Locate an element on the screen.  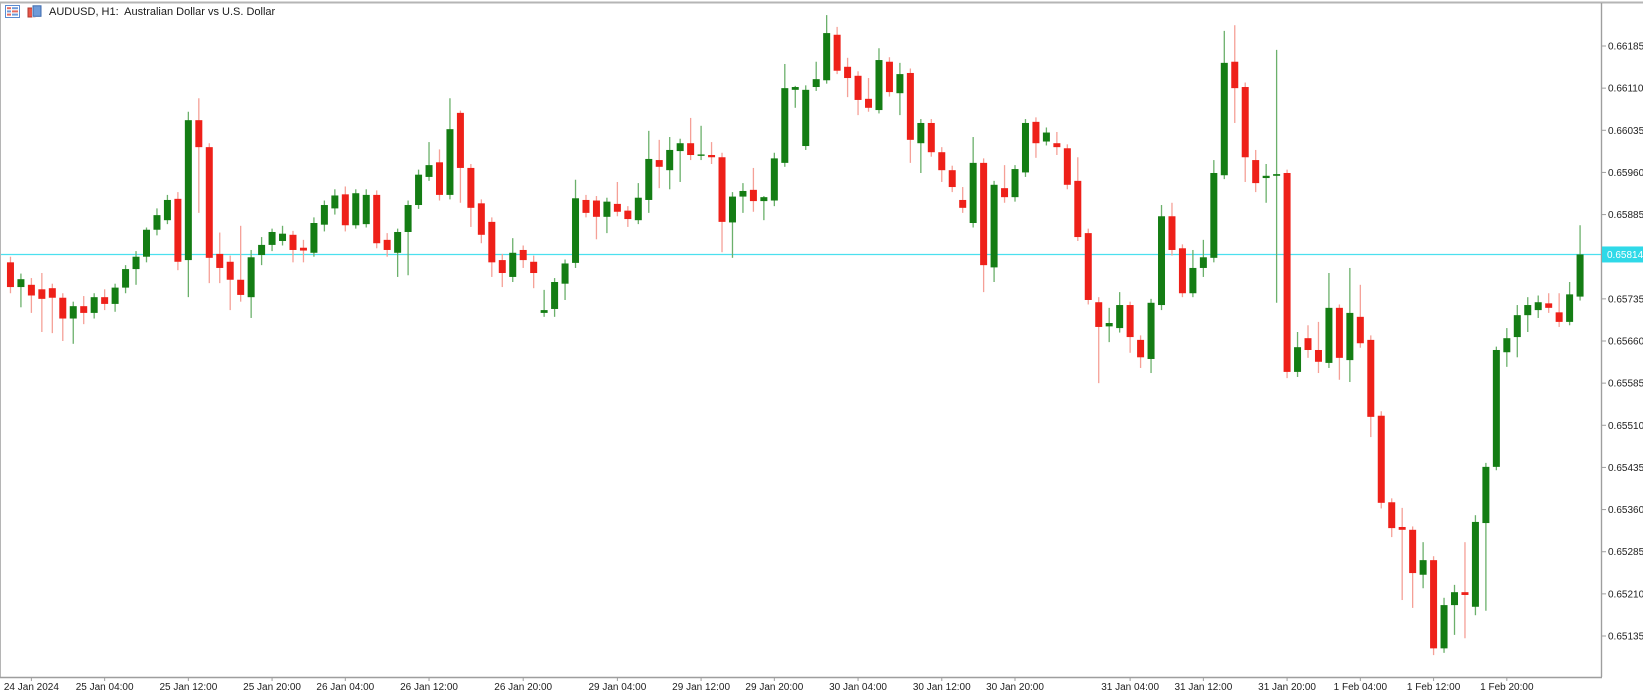
axis-tick-label: 0.65210 is located at coordinates (1625, 594).